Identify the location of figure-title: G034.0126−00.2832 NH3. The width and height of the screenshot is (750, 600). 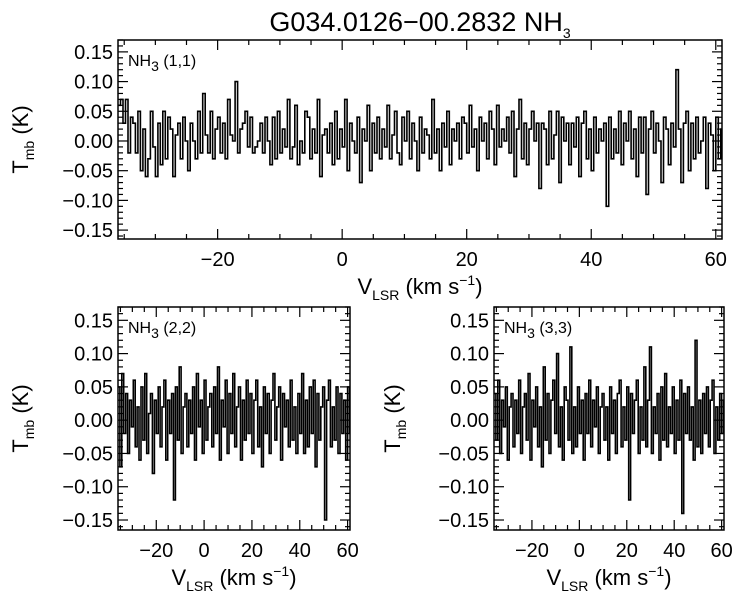
(419, 24).